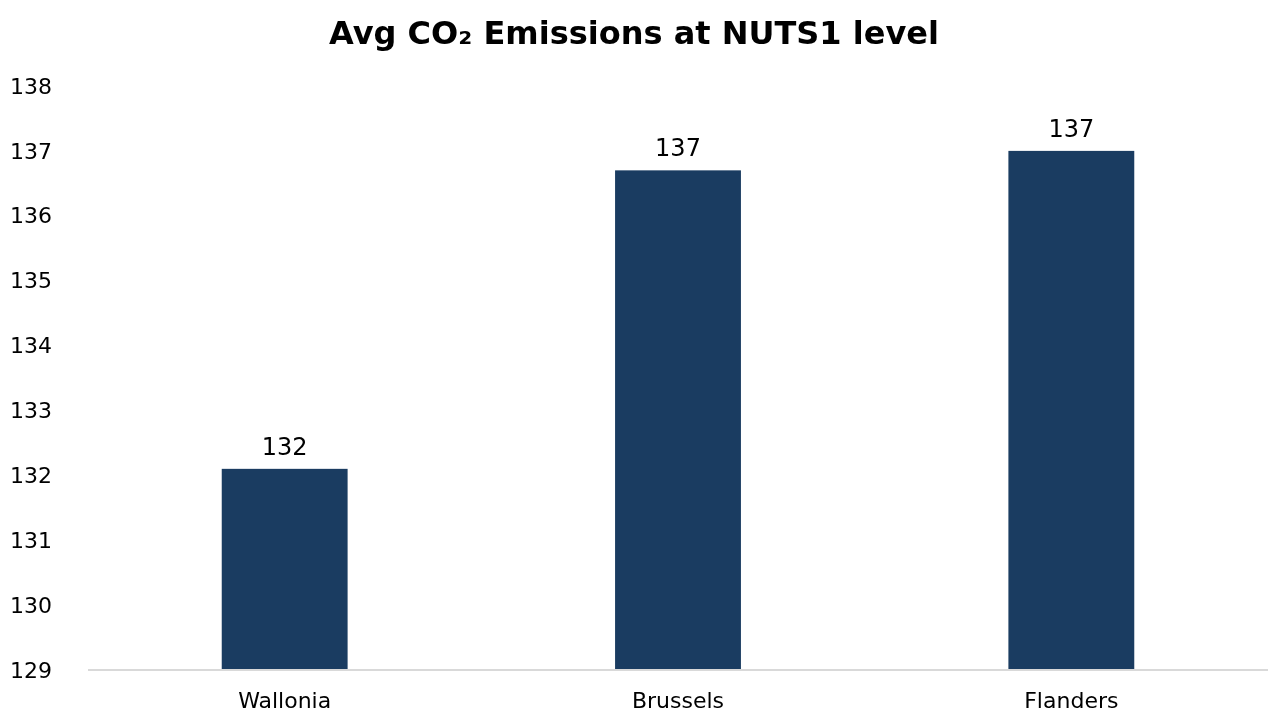 Image resolution: width=1268 pixels, height=718 pixels. What do you see at coordinates (31, 670) in the screenshot?
I see `y-tick-label: 129` at bounding box center [31, 670].